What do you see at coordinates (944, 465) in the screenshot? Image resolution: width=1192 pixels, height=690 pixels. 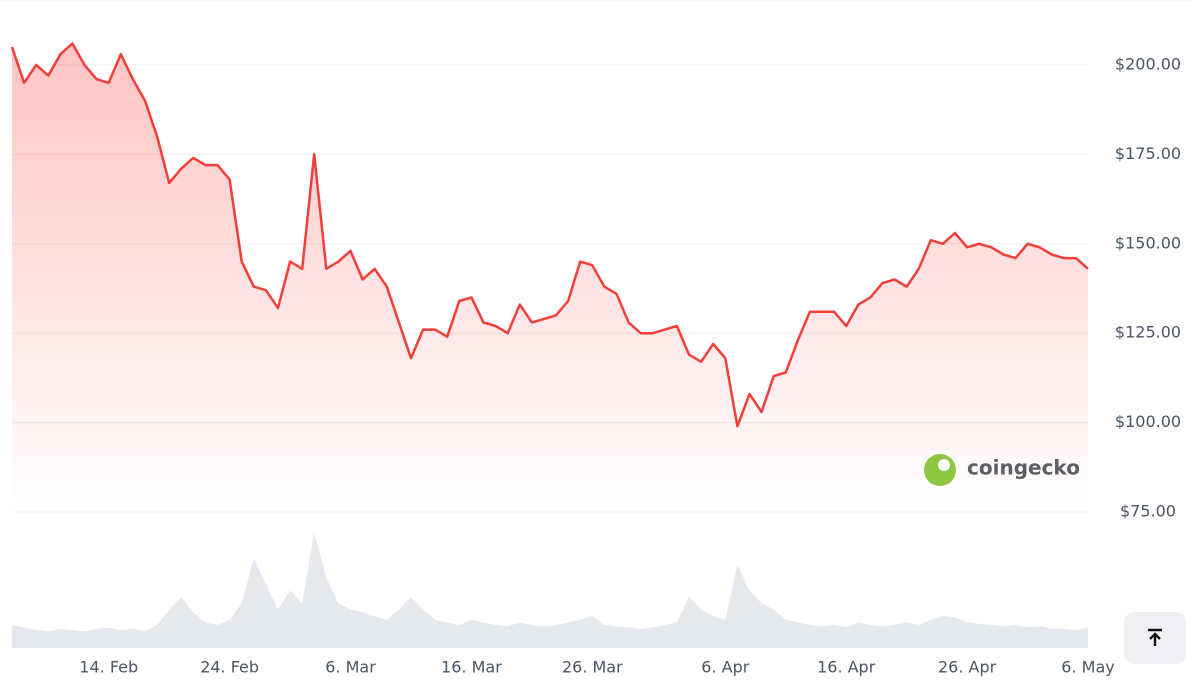 I see `logo-eye` at bounding box center [944, 465].